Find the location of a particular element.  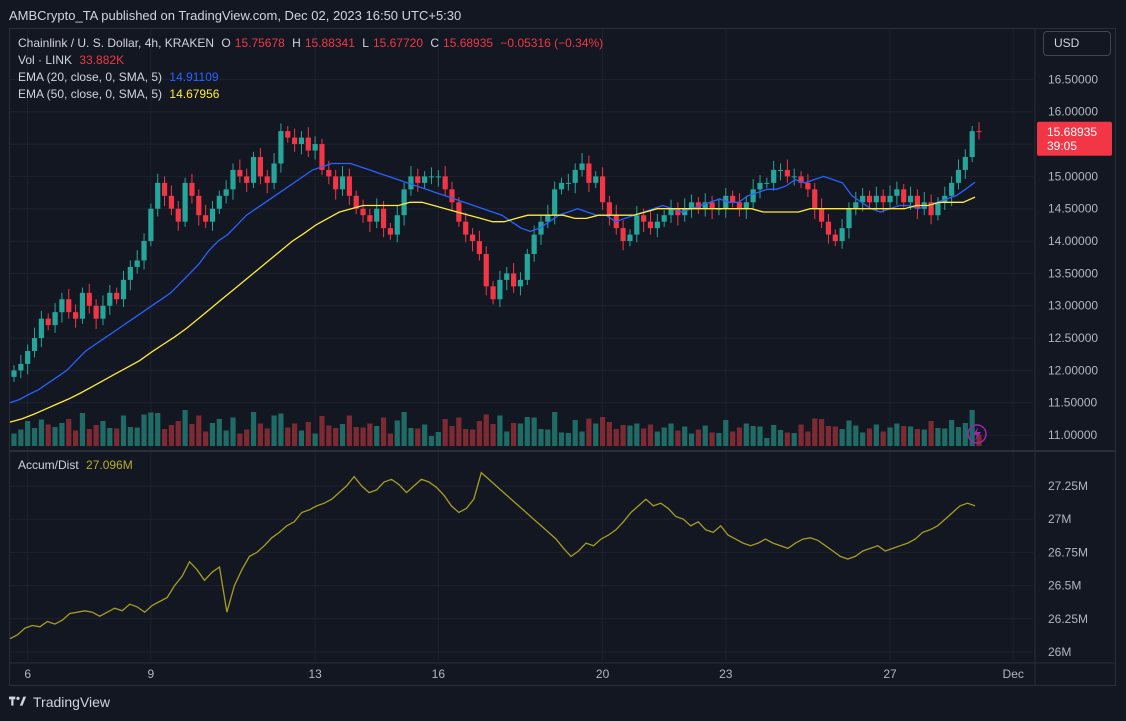

high-value: 15.88341 is located at coordinates (329, 43).